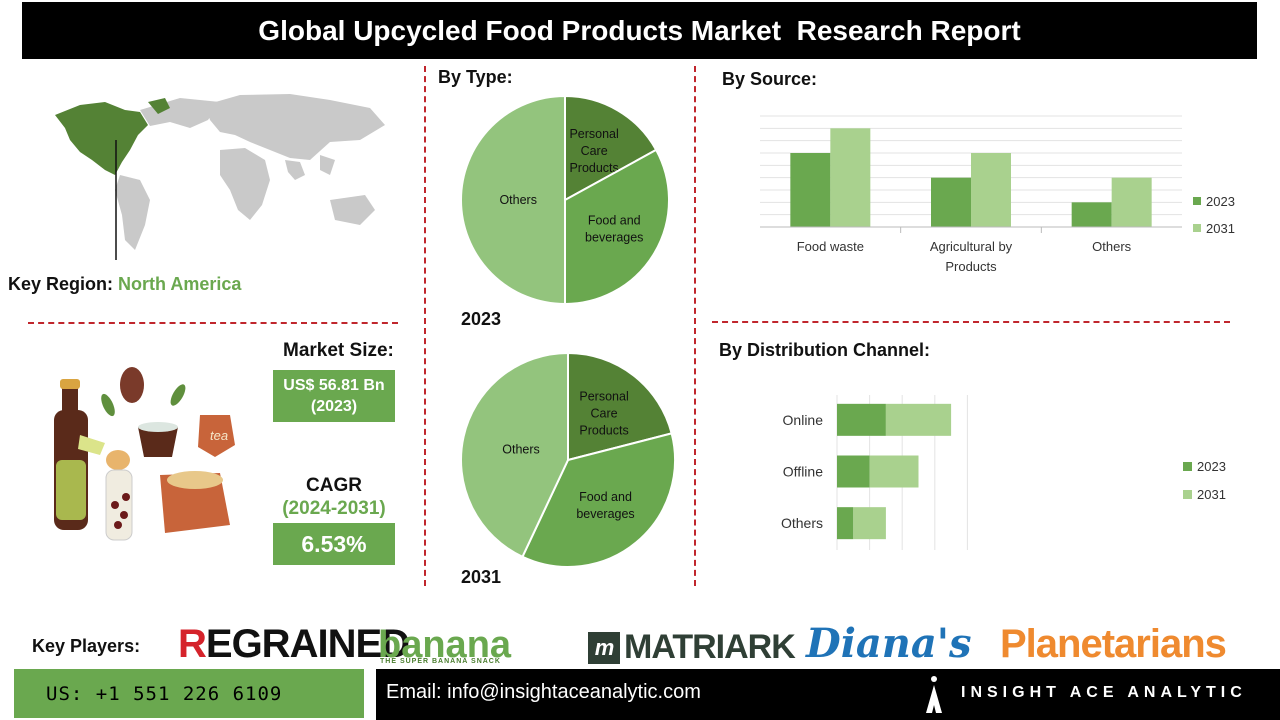 The height and width of the screenshot is (720, 1280). I want to click on dist-category-label-0: Online, so click(803, 420).